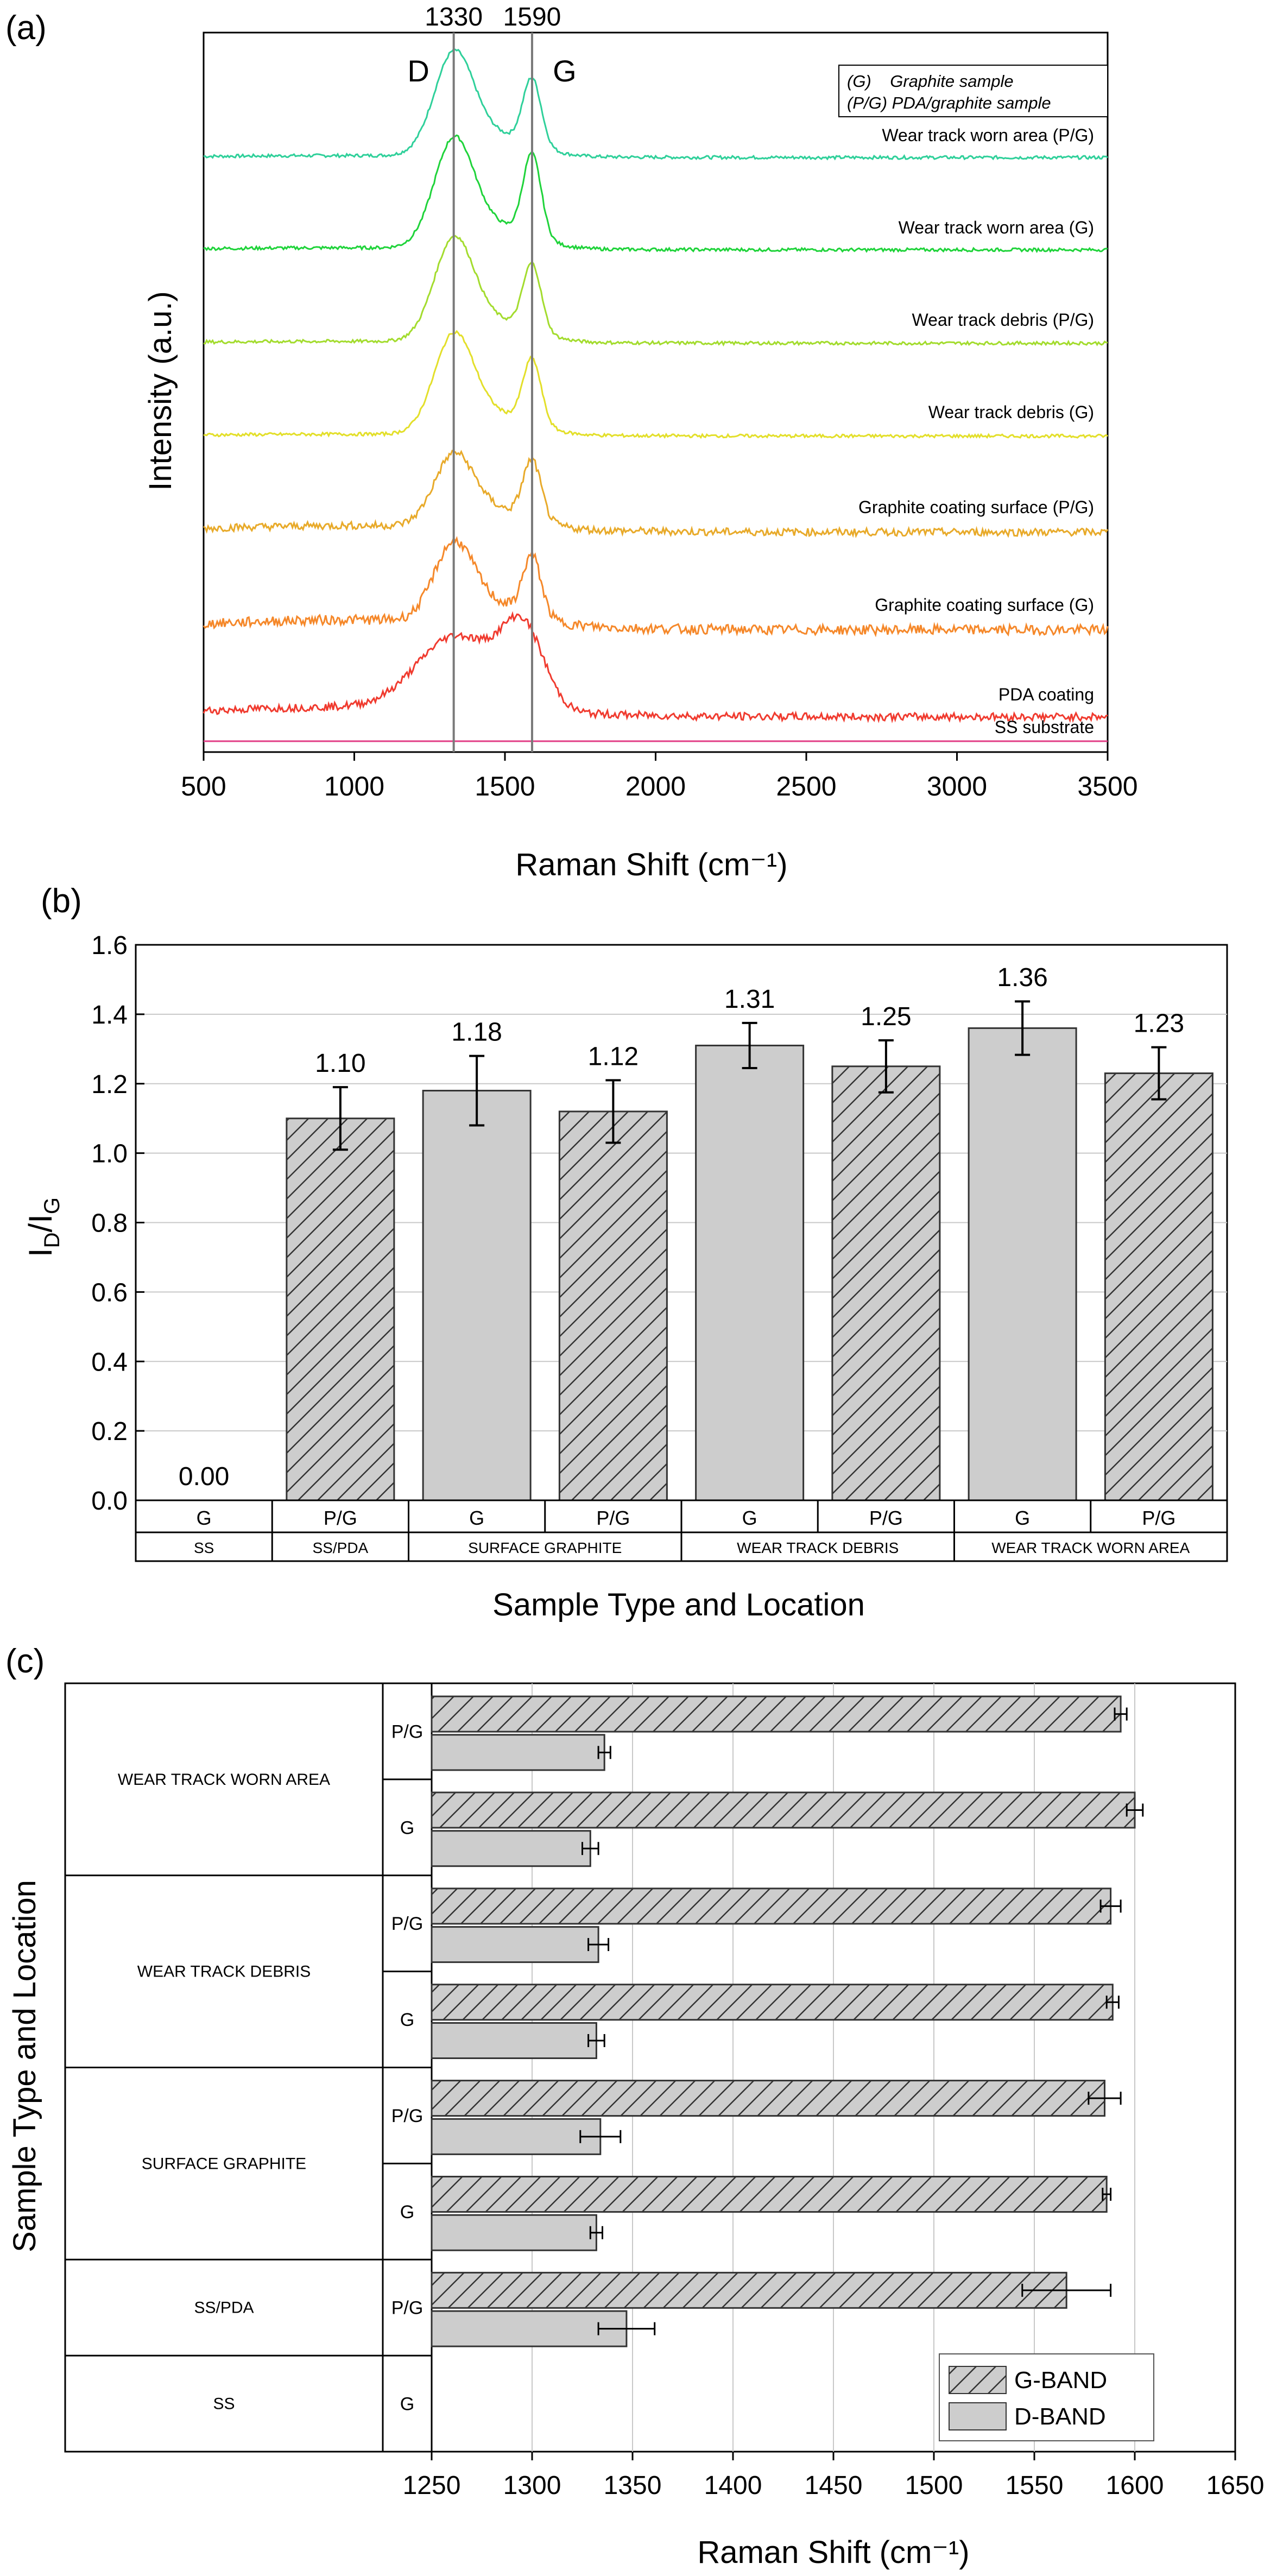 The width and height of the screenshot is (1283, 2576). I want to click on spectrum-label: Wear track debris (G), so click(1011, 412).